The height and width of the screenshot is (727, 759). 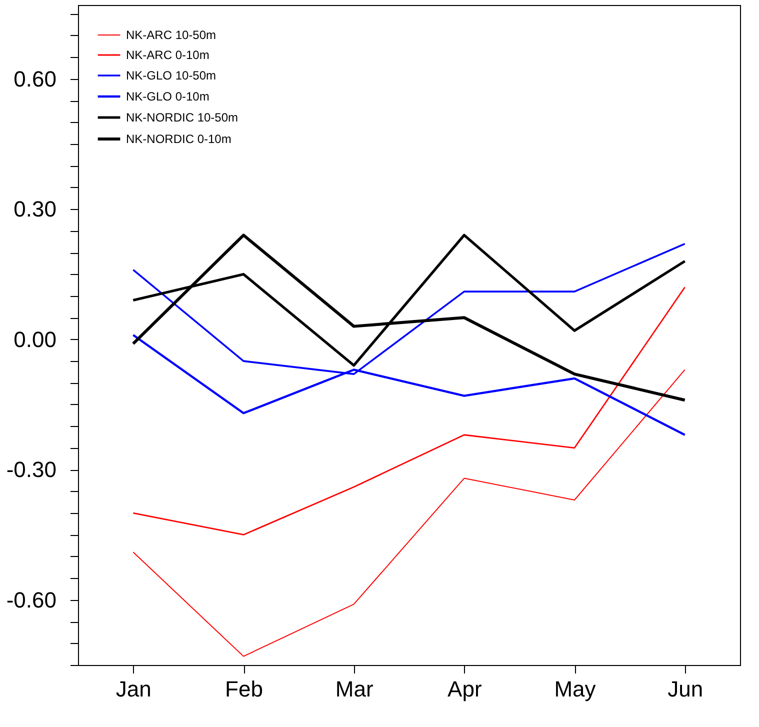 I want to click on legend-label: NK-NORDIC 0-10m, so click(x=179, y=139).